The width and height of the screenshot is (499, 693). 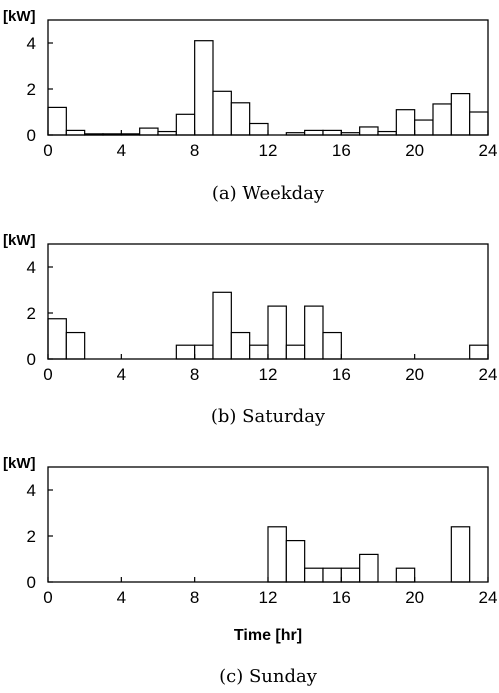 I want to click on plot-frame, so click(x=268, y=77).